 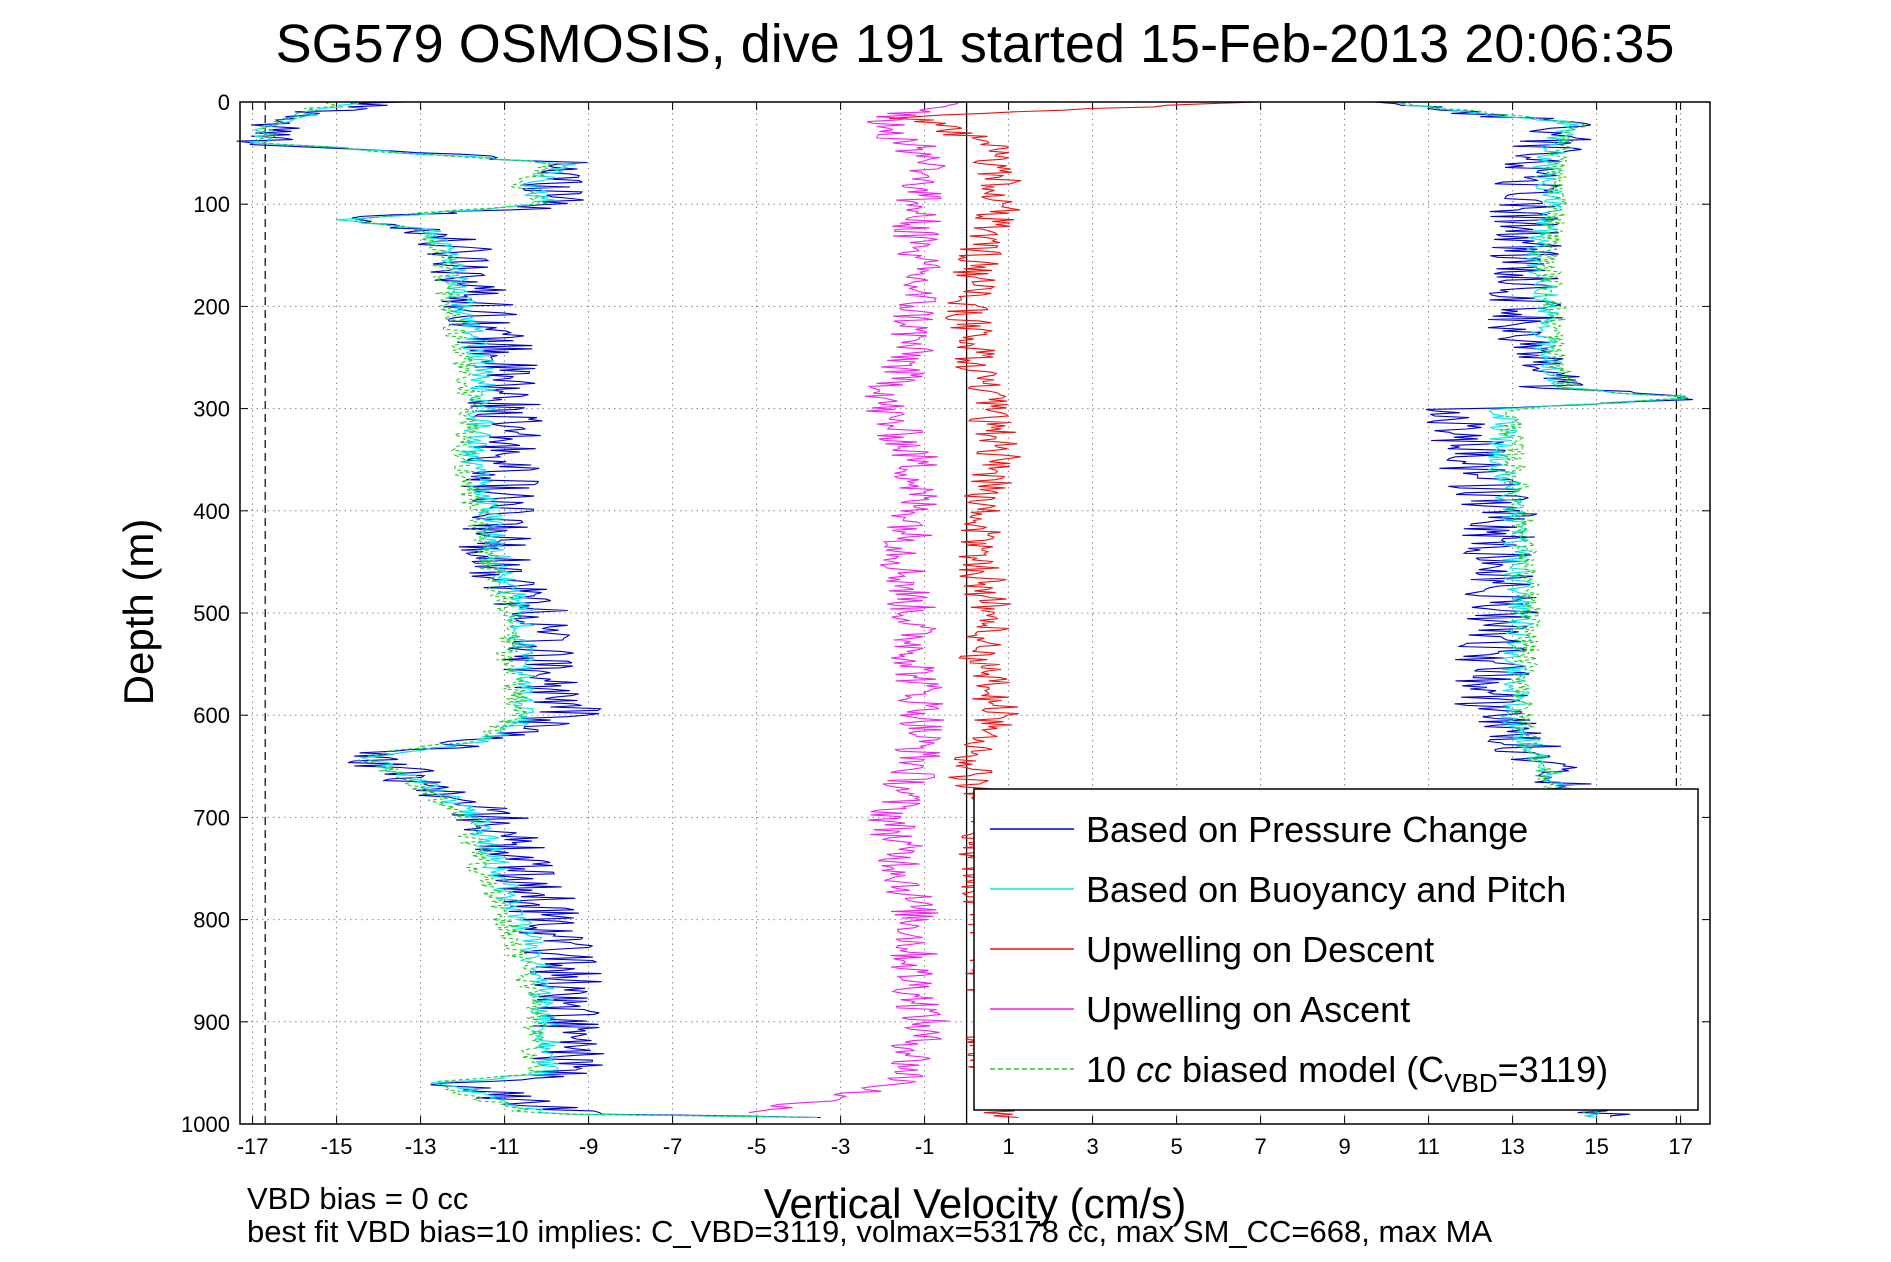 I want to click on y-tick-label: 300, so click(x=211, y=409).